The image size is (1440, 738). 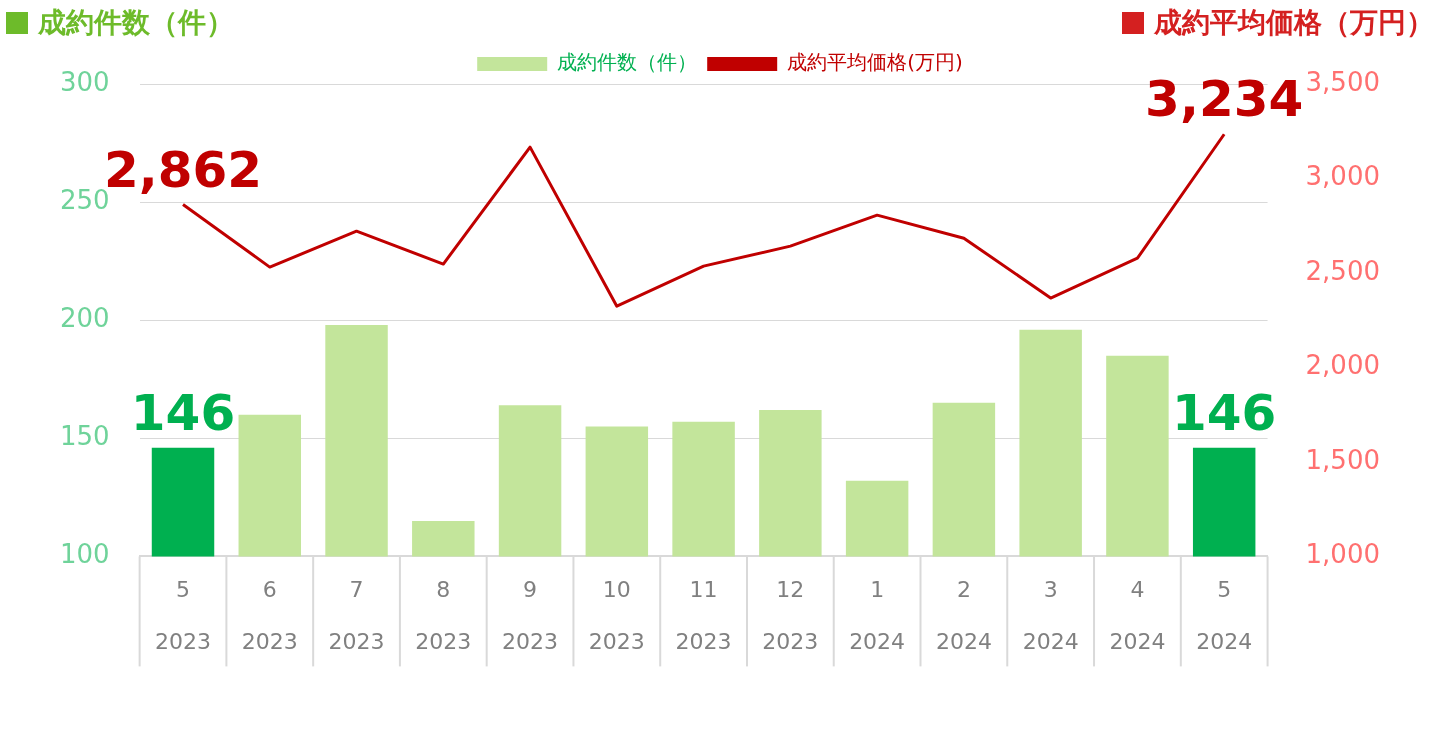 What do you see at coordinates (1224, 615) in the screenshot?
I see `category-label: 5 2024` at bounding box center [1224, 615].